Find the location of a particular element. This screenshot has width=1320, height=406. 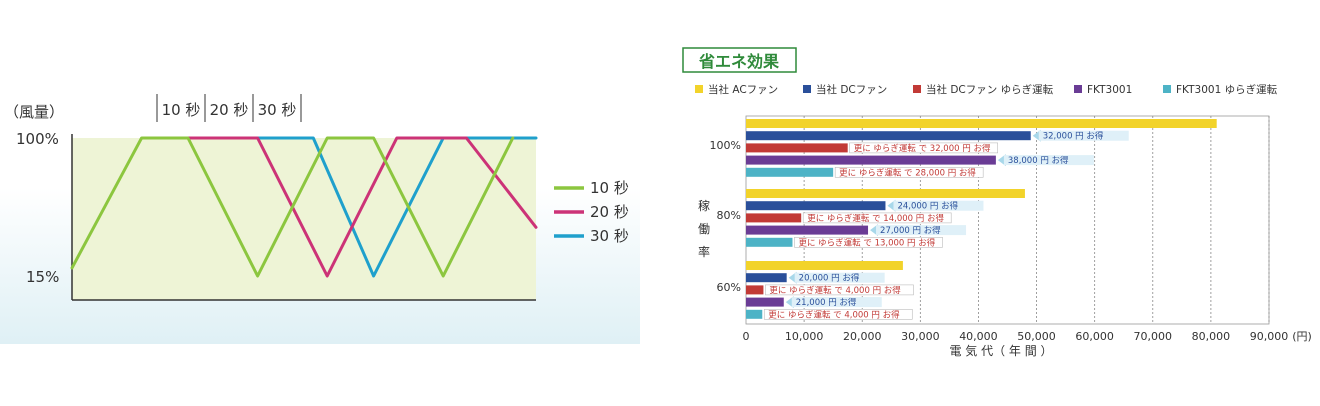

period-label: 30 秒 is located at coordinates (277, 110).